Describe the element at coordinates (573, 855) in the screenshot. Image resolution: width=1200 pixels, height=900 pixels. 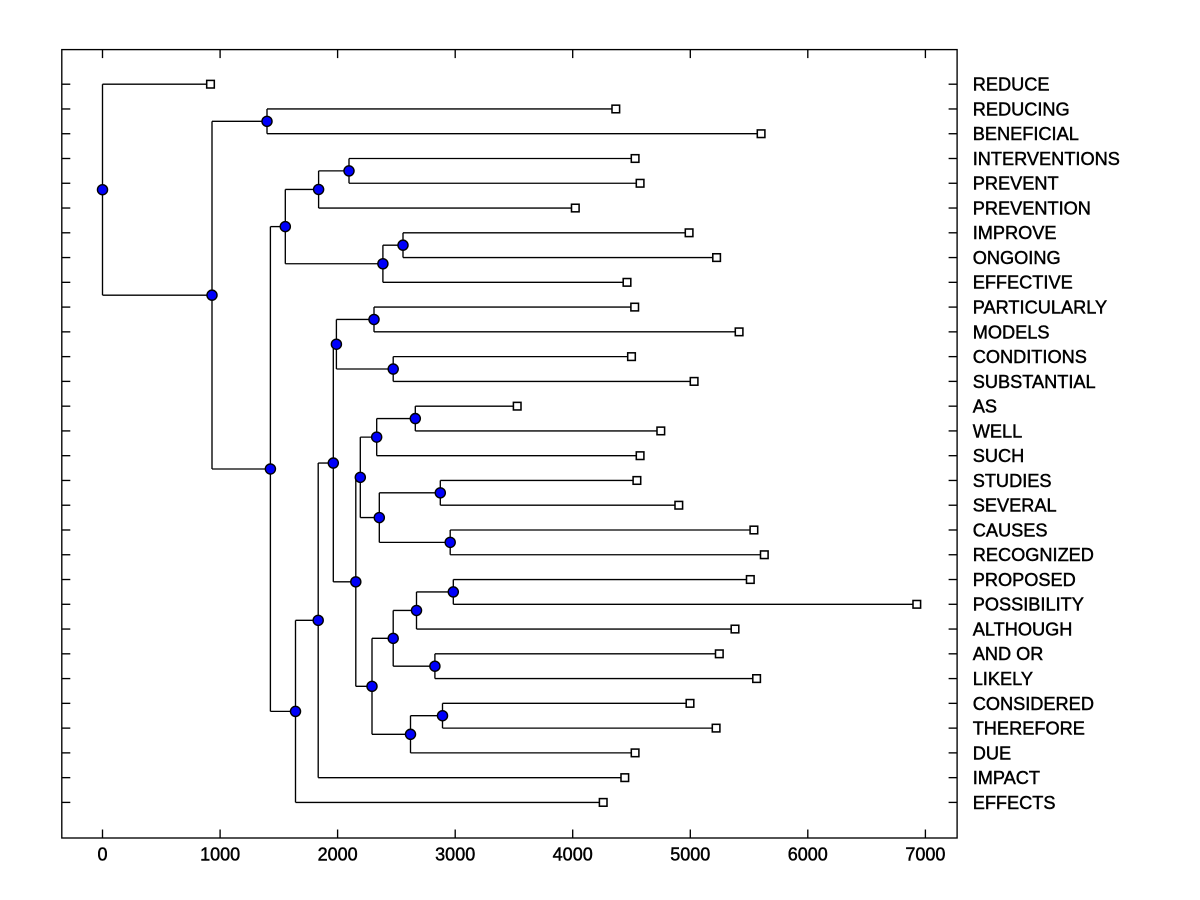
I see `svg-text: 4000` at that location.